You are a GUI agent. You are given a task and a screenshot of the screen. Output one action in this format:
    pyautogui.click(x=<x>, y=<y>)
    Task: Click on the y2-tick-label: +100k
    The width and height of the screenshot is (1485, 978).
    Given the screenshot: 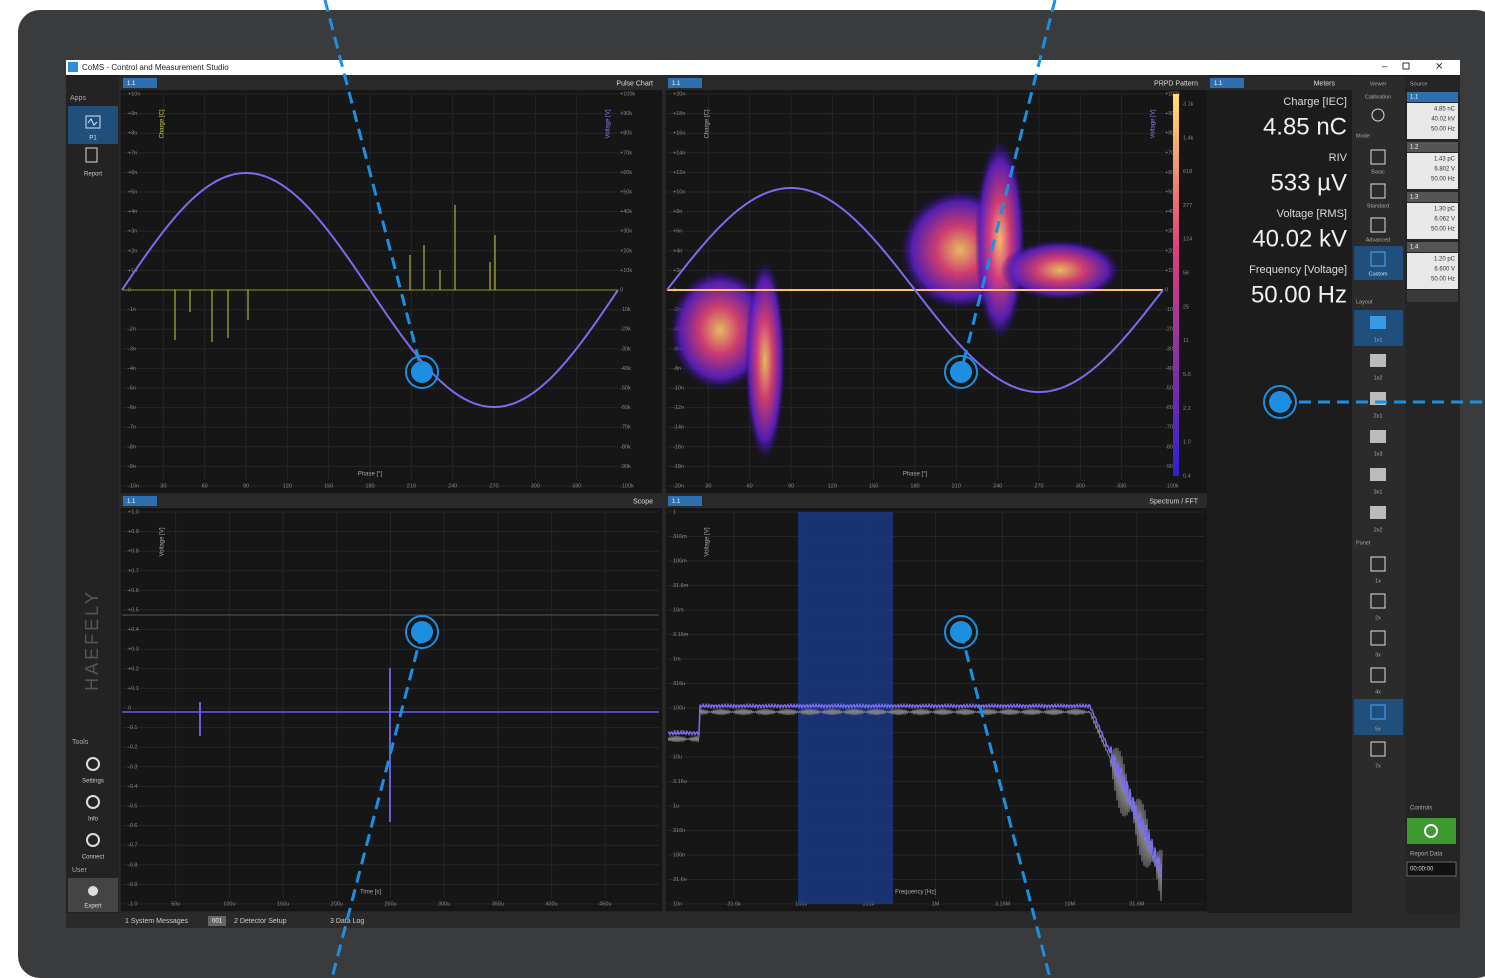 What is the action you would take?
    pyautogui.click(x=1172, y=94)
    